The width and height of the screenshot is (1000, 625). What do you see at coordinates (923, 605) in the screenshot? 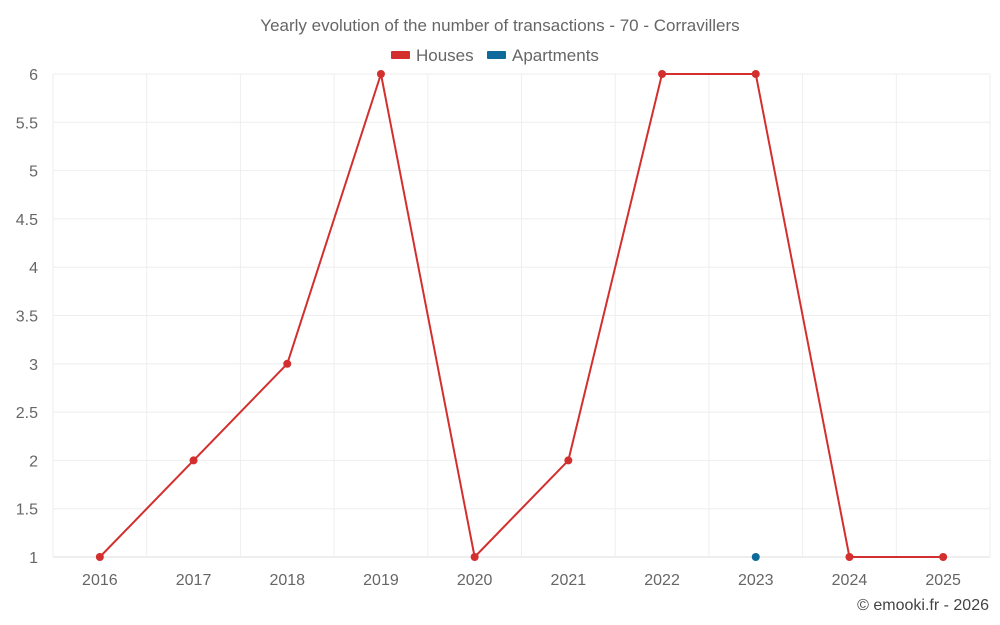
I see `credit-text: © emooki.fr - 2026` at bounding box center [923, 605].